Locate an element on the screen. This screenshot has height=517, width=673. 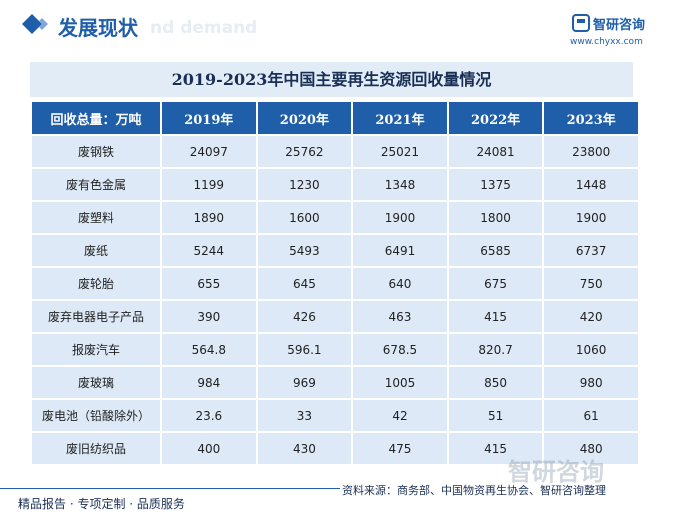
table-title: 2019-2023年中国主要再生资源回收量情况 is located at coordinates (331, 79).